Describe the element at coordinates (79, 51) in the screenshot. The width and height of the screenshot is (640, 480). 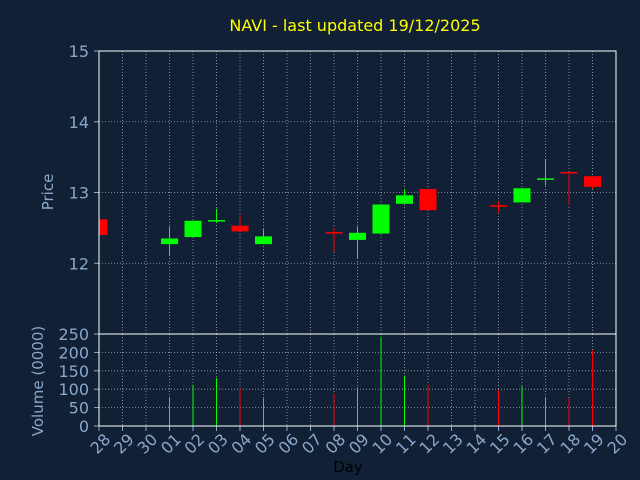
I see `price-tick-label: 15` at that location.